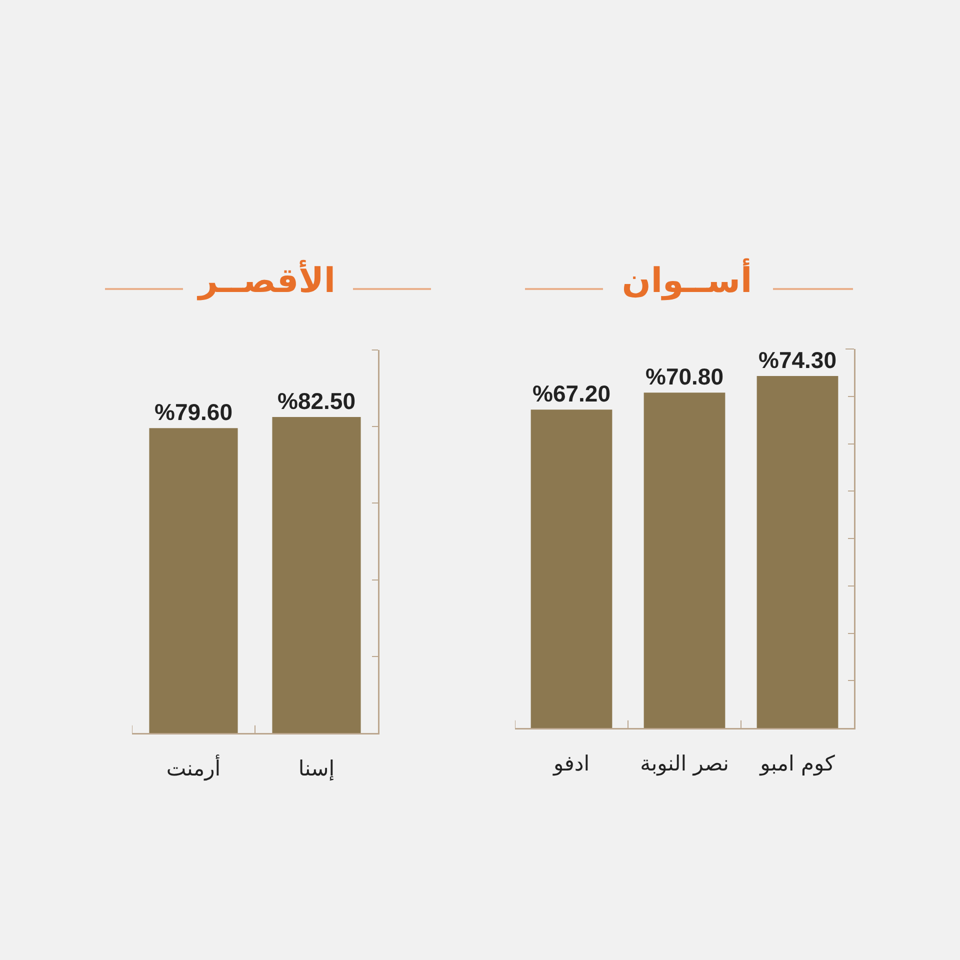 This screenshot has height=960, width=960. Describe the element at coordinates (571, 764) in the screenshot. I see `x-tick-label: ادفو` at that location.